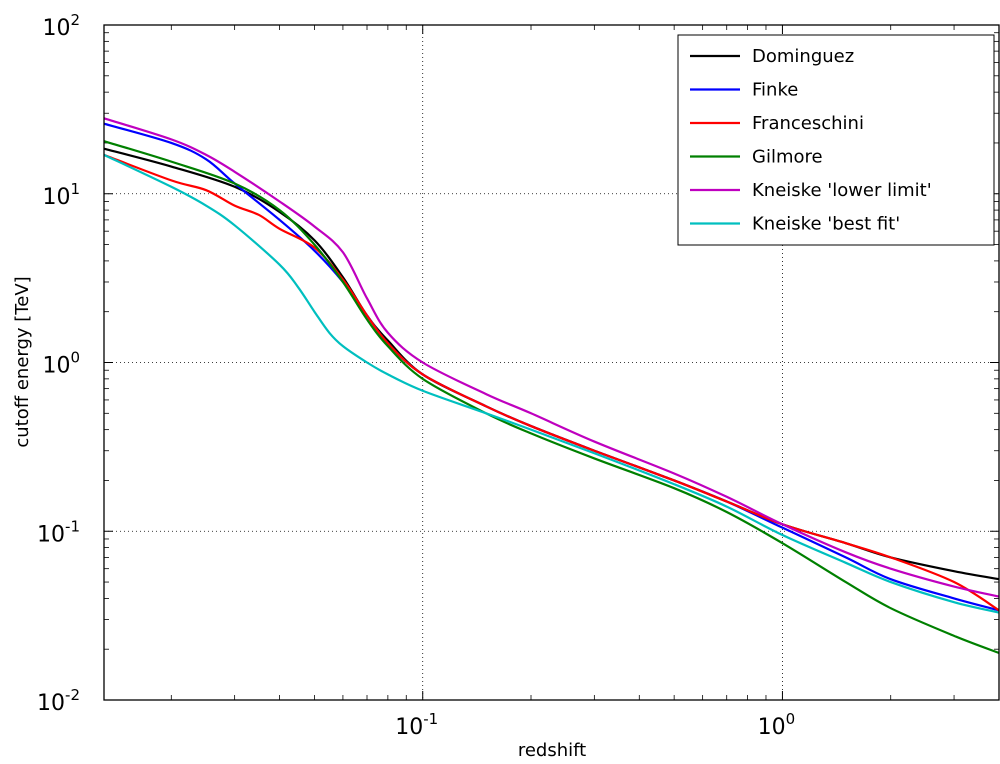  I want to click on x-tick-label: 10⁰, so click(777, 725).